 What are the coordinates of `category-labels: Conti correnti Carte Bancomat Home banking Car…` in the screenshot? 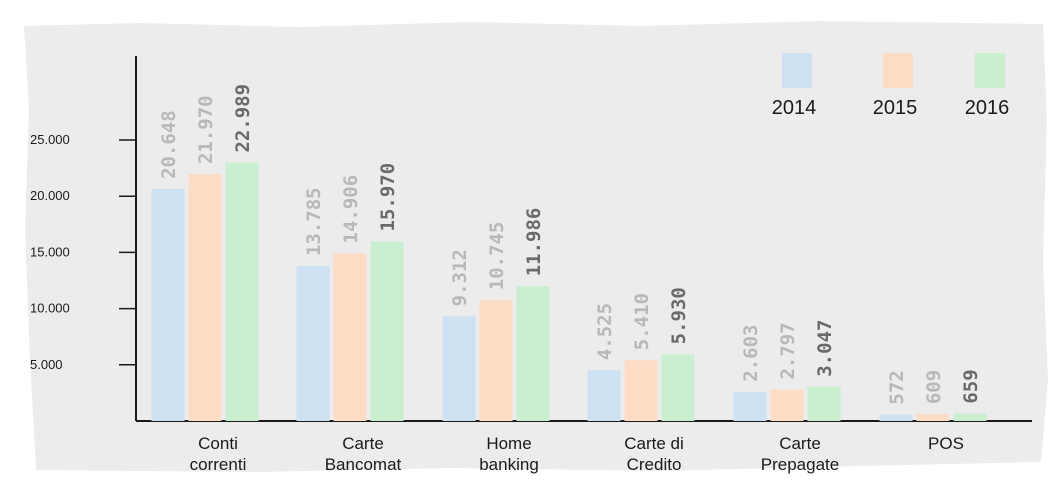 It's located at (577, 454).